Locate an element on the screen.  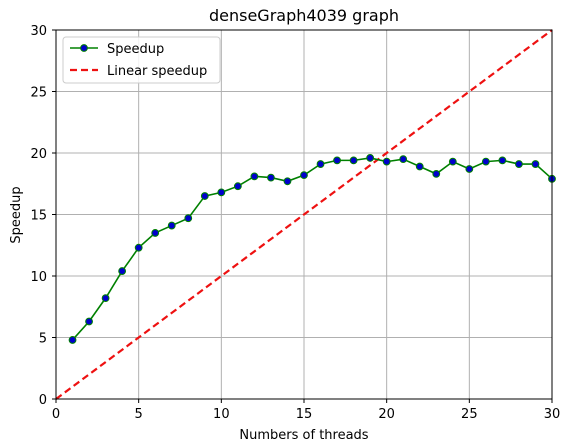
legend: Speedup Linear speedup is located at coordinates (141, 60).